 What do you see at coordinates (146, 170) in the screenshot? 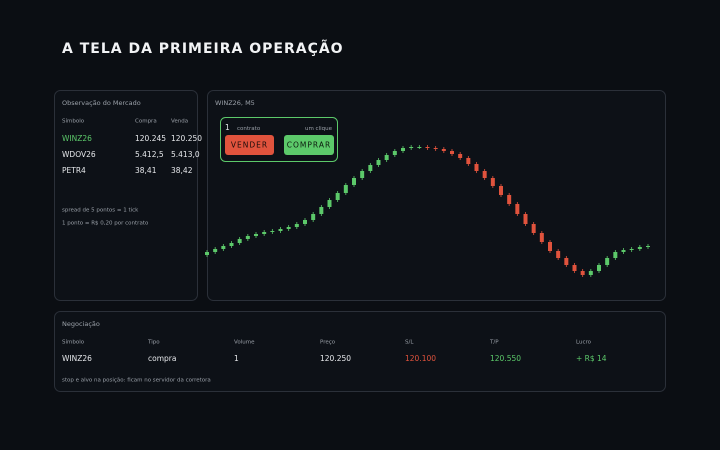
I see `bid: 38,41` at bounding box center [146, 170].